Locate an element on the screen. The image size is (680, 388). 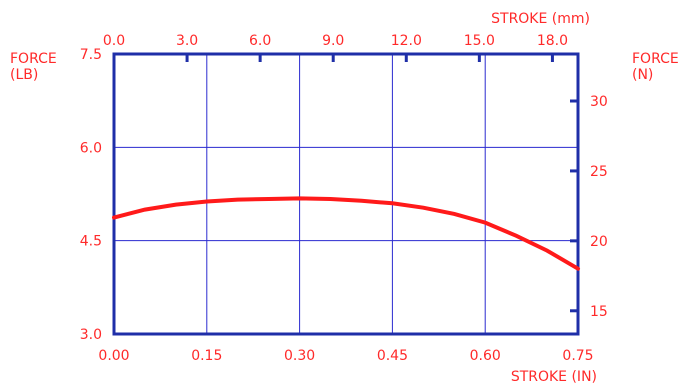
x-top-axis-label: STROKE (mm) is located at coordinates (540, 19).